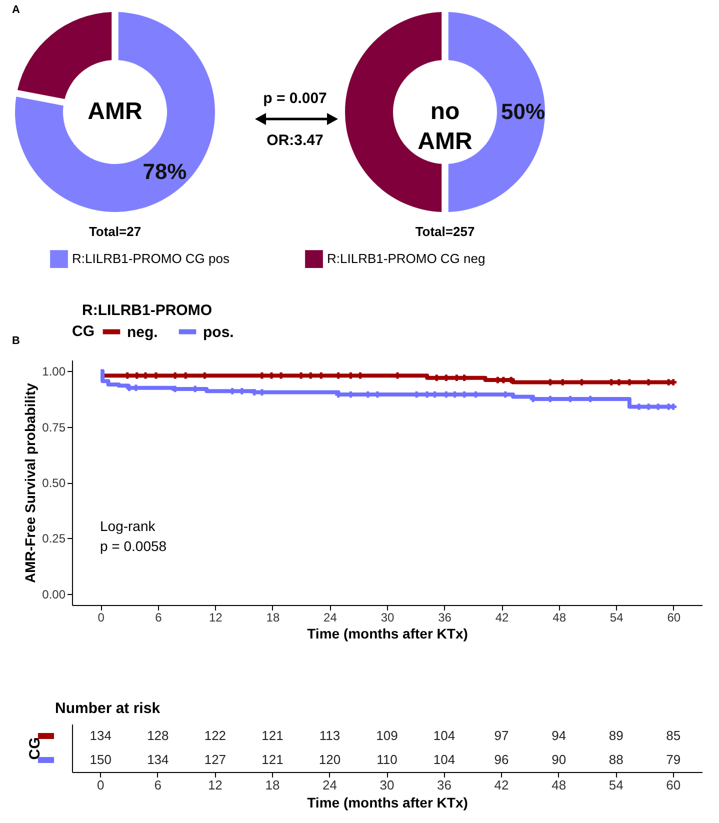 This screenshot has height=823, width=719. Describe the element at coordinates (115, 231) in the screenshot. I see `text: Total=27` at that location.